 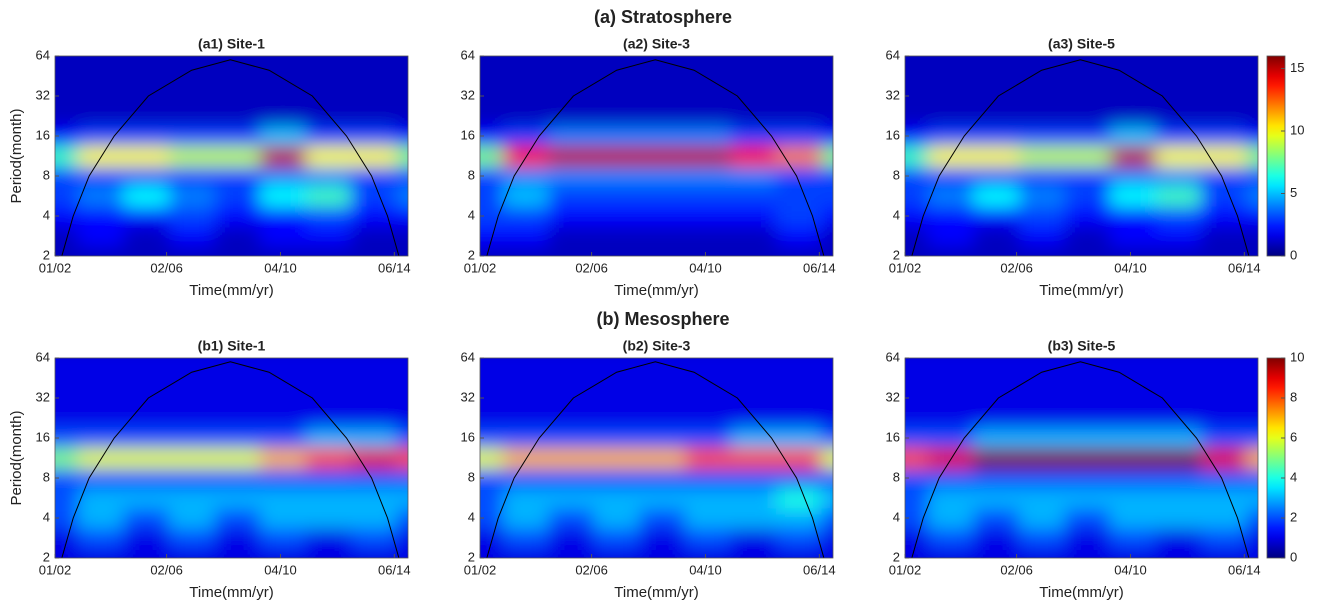 I want to click on section-heading: (a) Stratosphere, so click(x=663, y=17).